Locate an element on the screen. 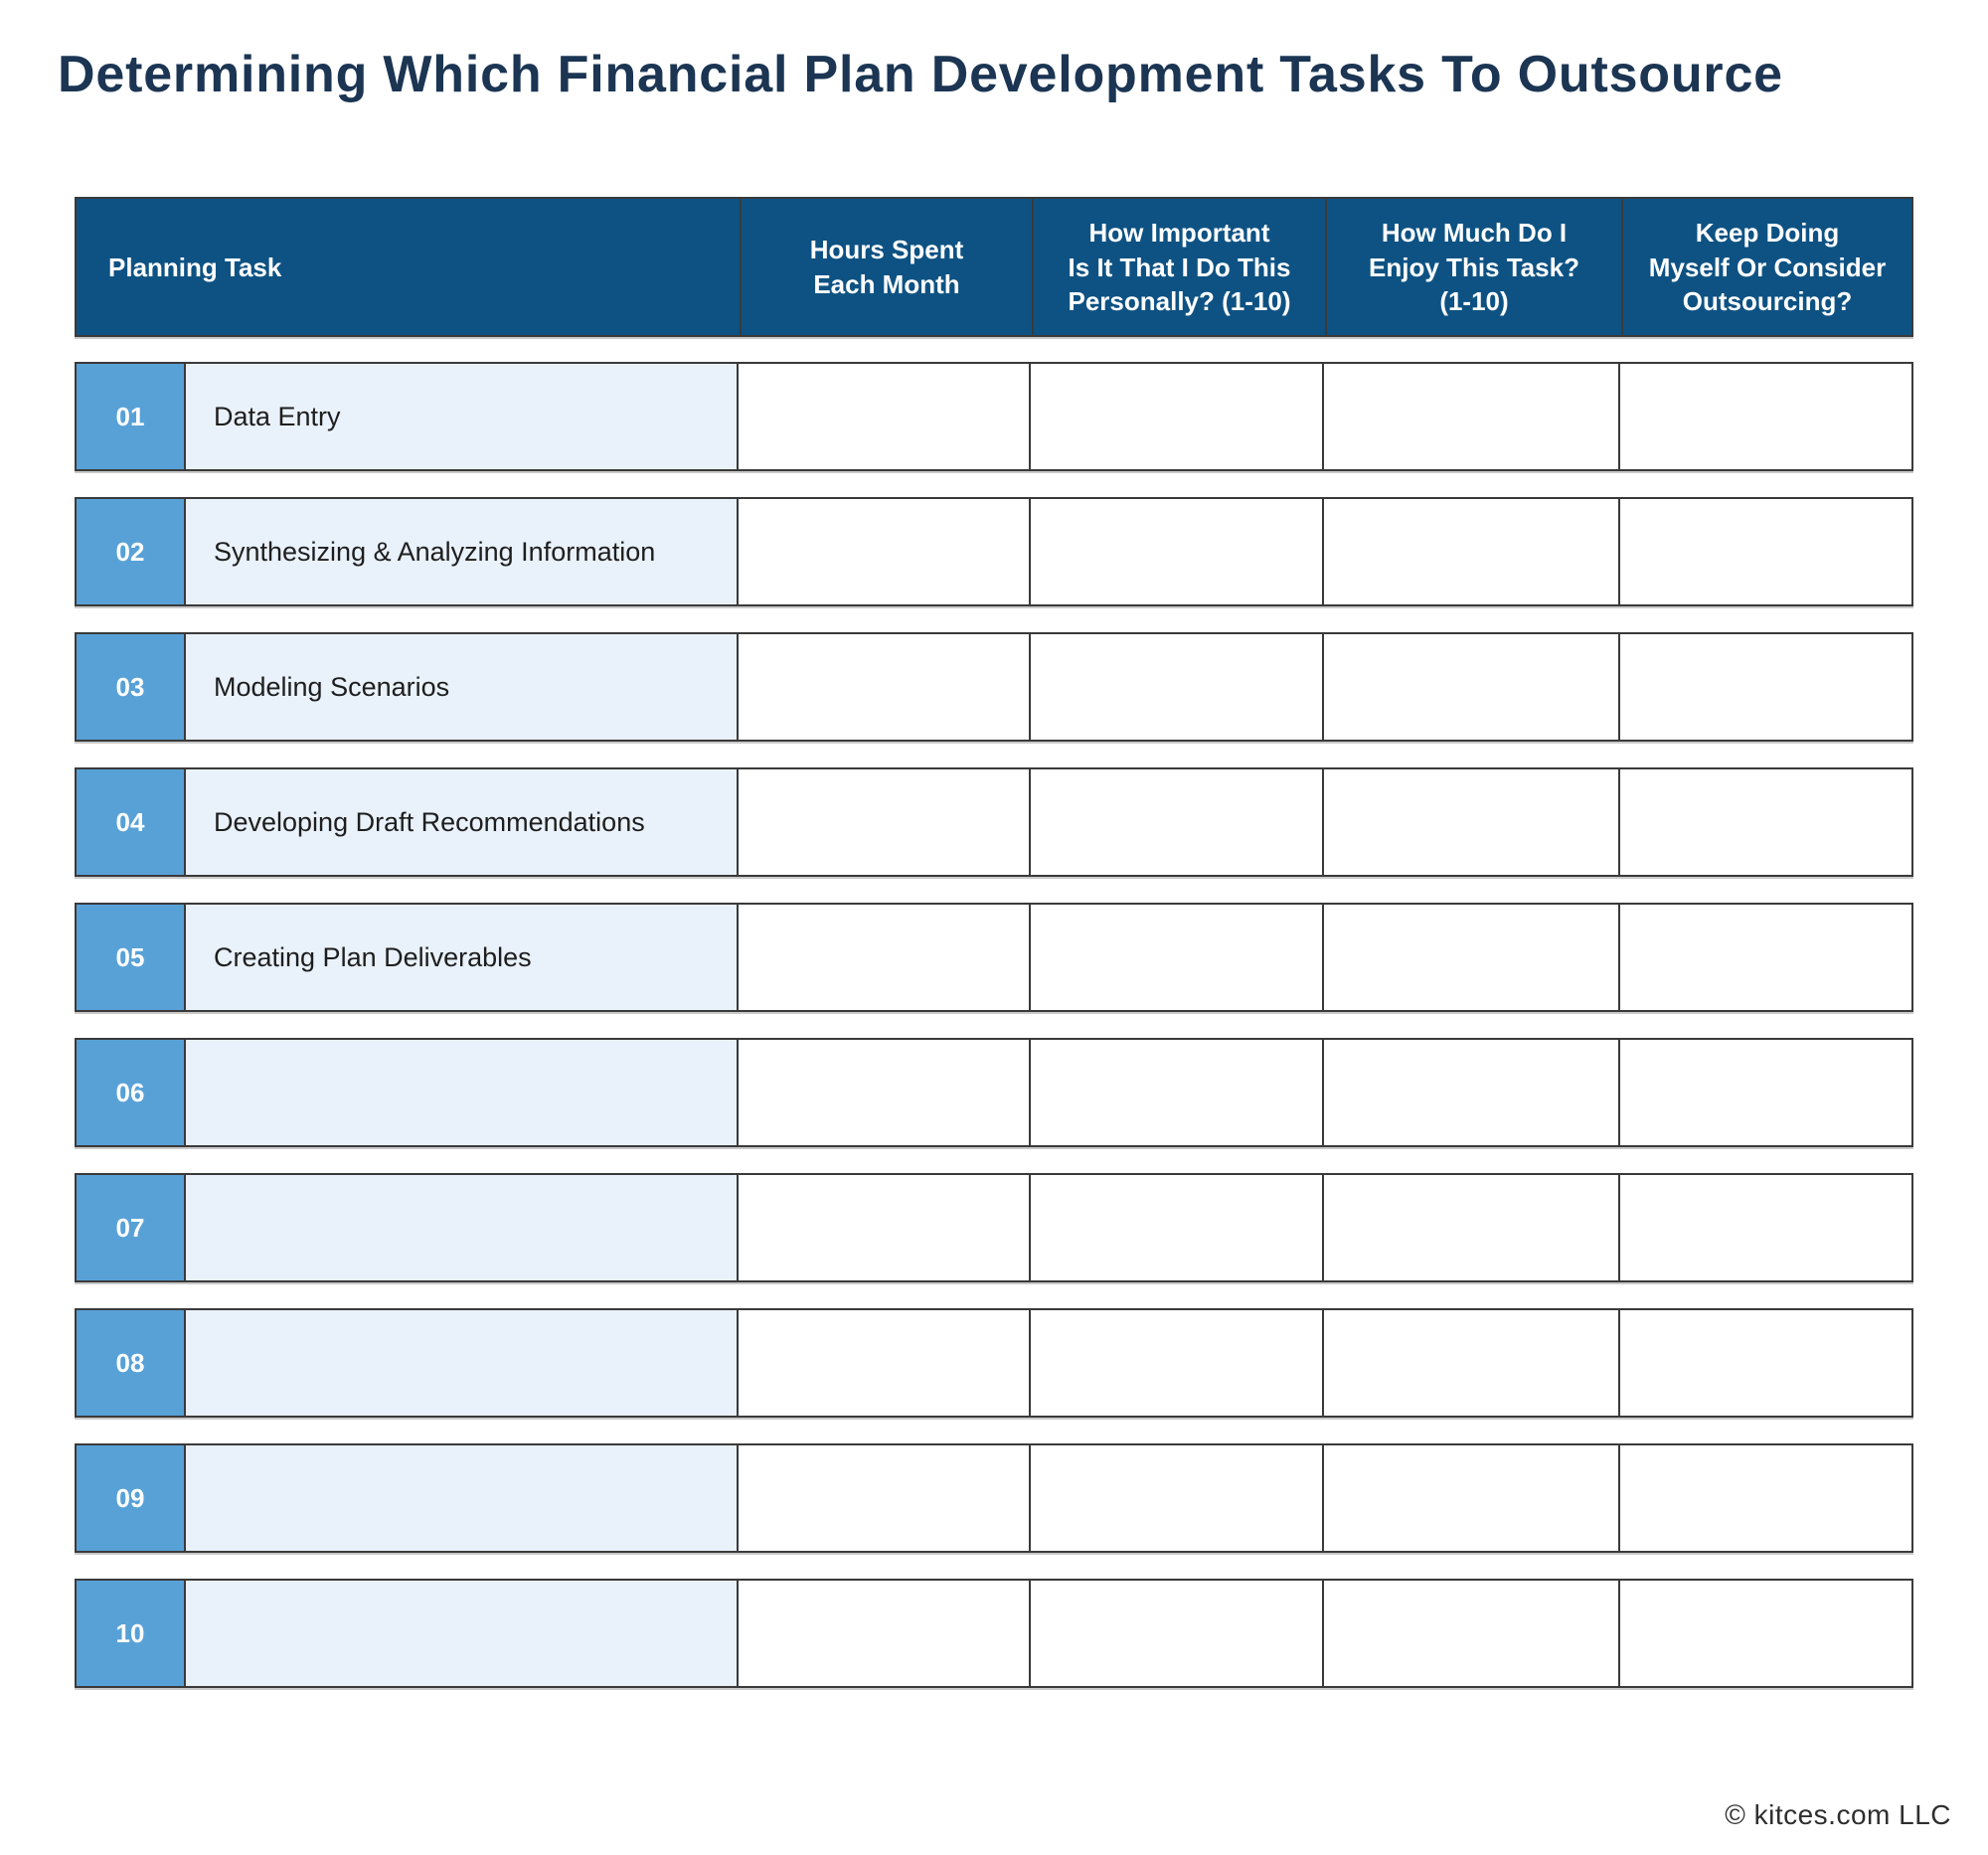  table-row: 08 is located at coordinates (994, 1363).